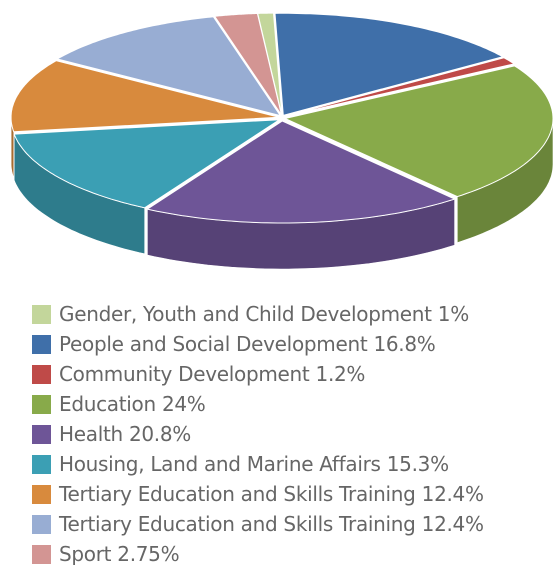 The height and width of the screenshot is (565, 555). Describe the element at coordinates (417, 464) in the screenshot. I see `legend-value: 15.3%` at that location.